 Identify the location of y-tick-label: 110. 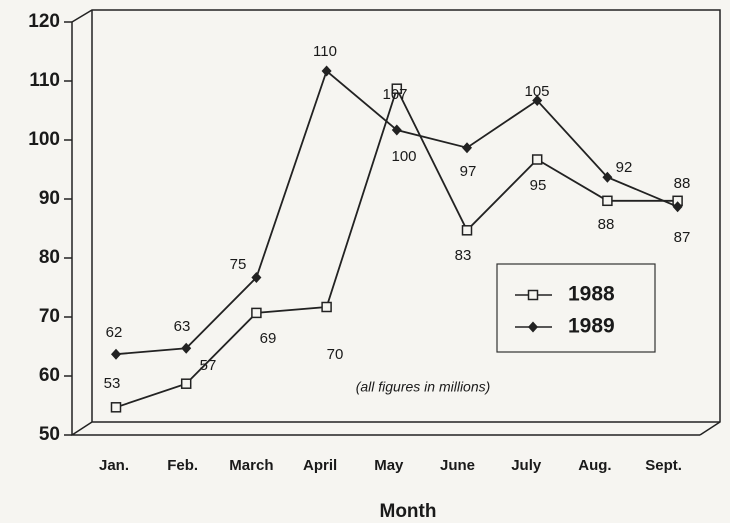
(44, 80).